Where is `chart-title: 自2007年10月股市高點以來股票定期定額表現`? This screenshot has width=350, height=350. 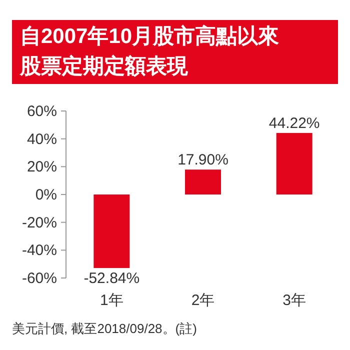
chart-title: 自2007年10月股市高點以來股票定期定額表現 is located at coordinates (150, 52).